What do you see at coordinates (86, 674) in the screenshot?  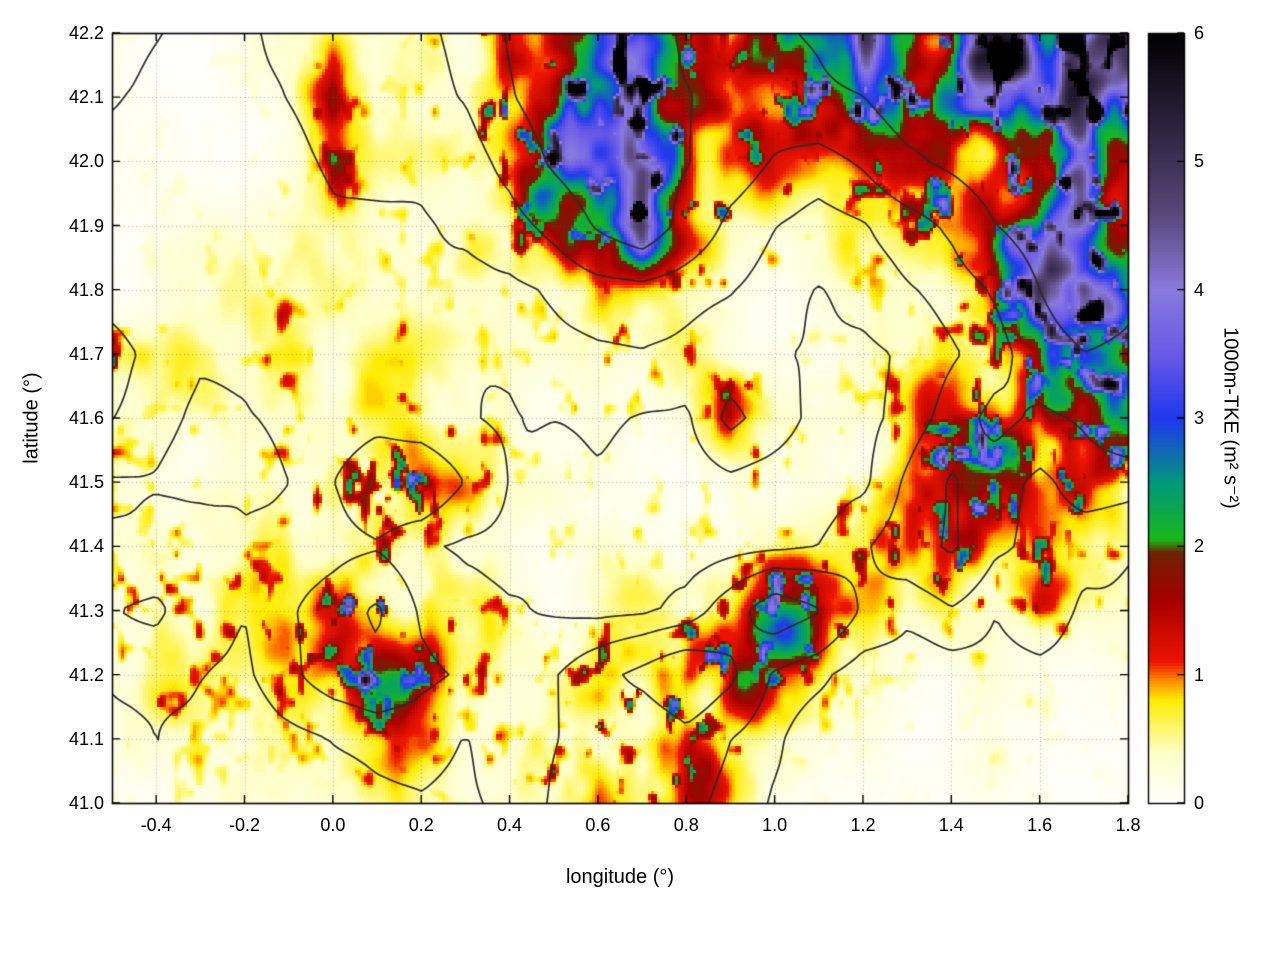 I see `y-tick-label: 41.2` at bounding box center [86, 674].